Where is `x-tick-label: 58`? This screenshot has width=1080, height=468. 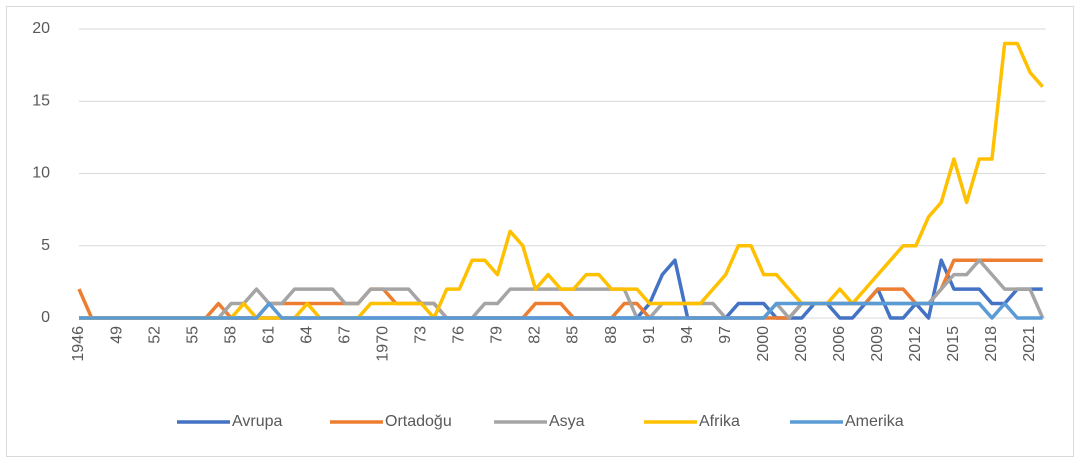 x-tick-label: 58 is located at coordinates (230, 335).